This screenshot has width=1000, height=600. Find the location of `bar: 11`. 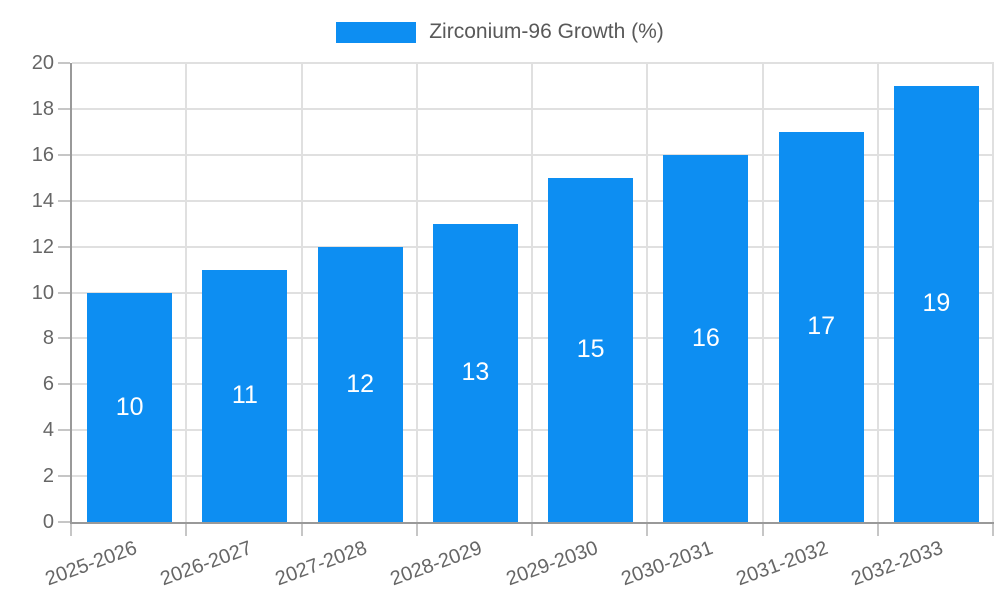

bar: 11 is located at coordinates (245, 395).